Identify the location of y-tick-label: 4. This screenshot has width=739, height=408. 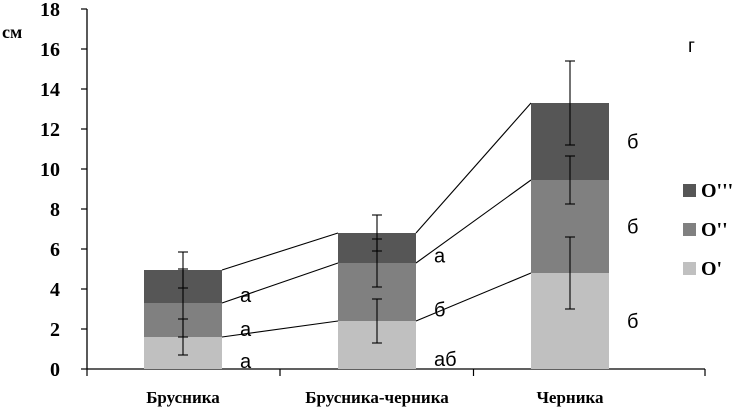
(55, 290).